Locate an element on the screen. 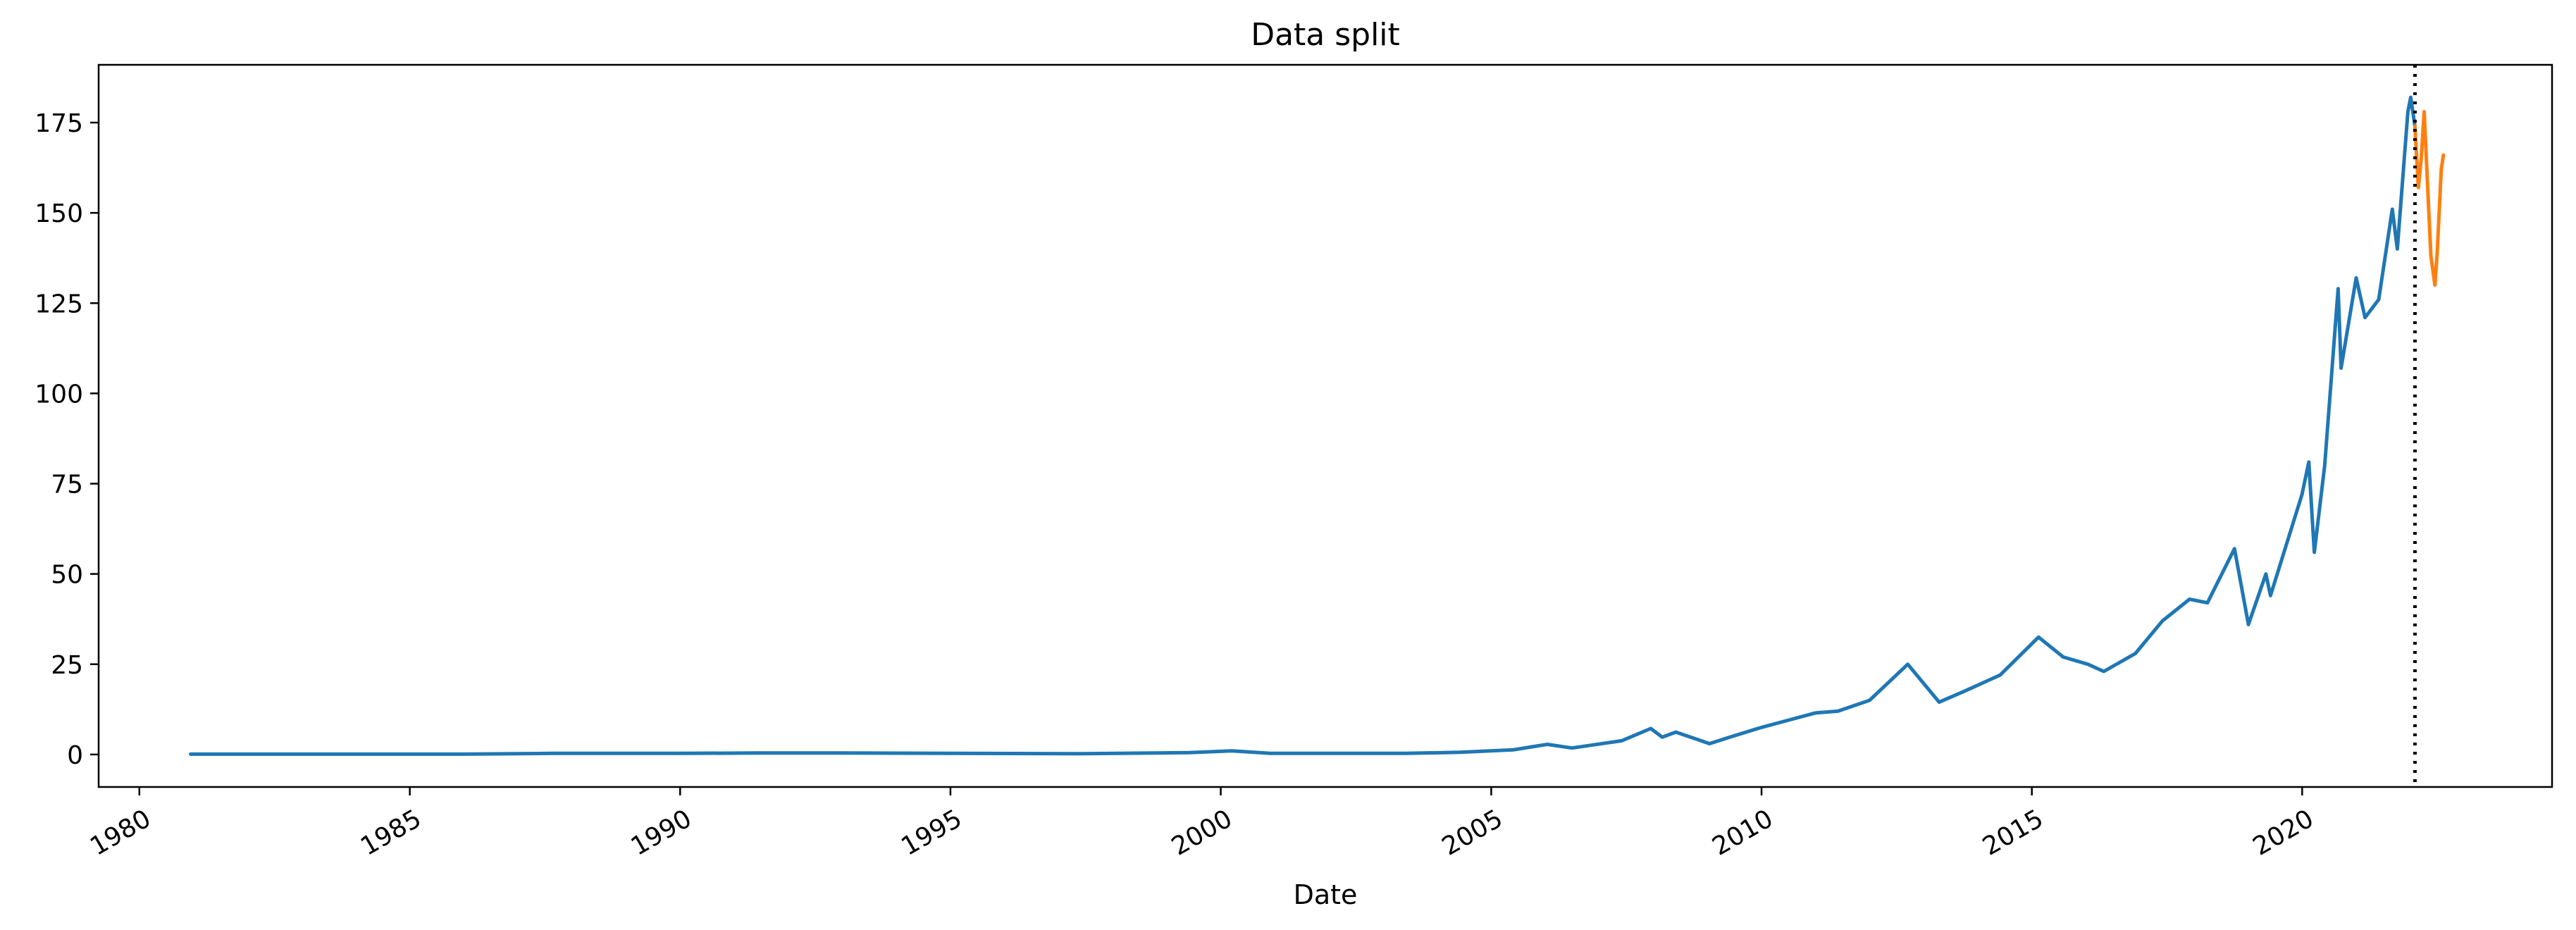 The image size is (2576, 930). y-tick-label: 50 is located at coordinates (67, 575).